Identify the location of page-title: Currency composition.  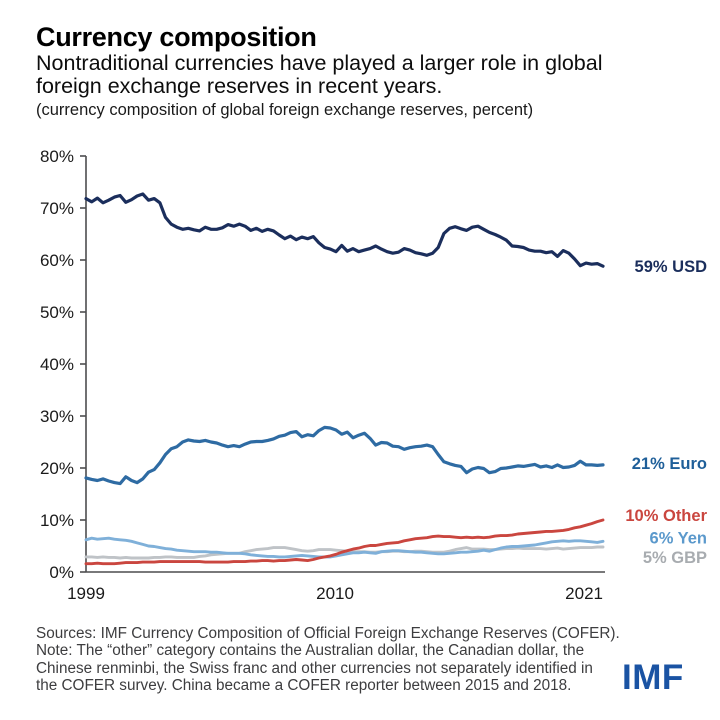
(176, 37).